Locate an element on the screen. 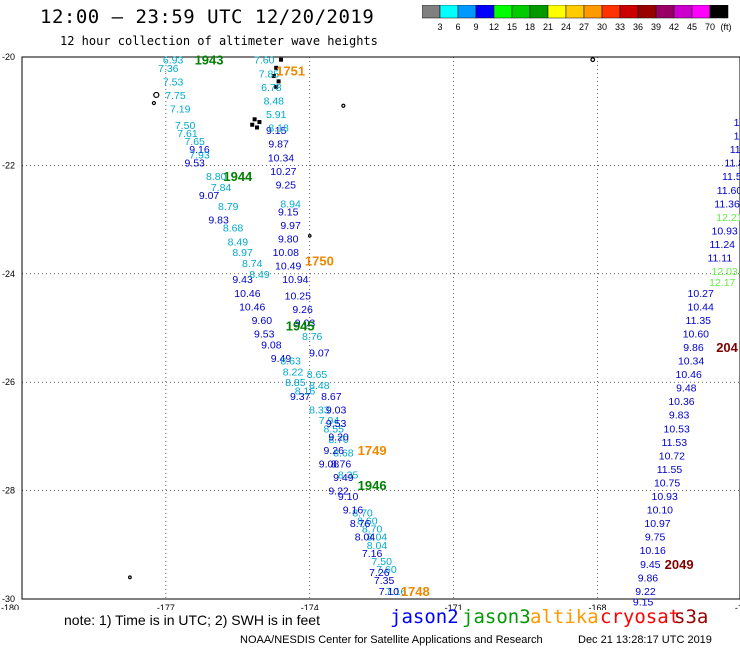  swh-value: 6.78 is located at coordinates (271, 88).